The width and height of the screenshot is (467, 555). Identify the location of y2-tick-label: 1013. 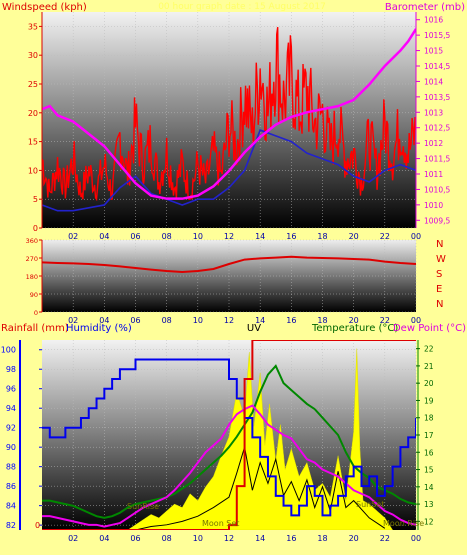
(433, 112).